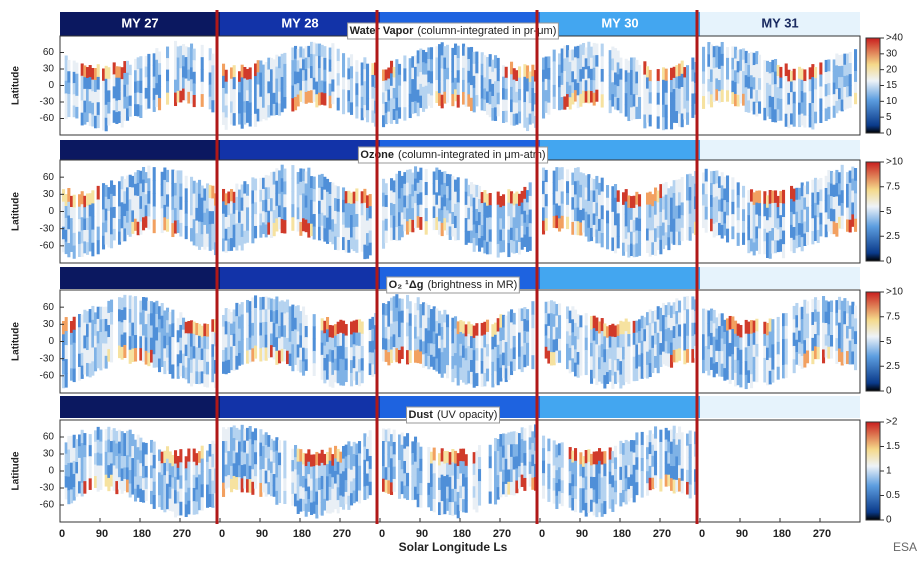 This screenshot has width=922, height=563. Describe the element at coordinates (51, 471) in the screenshot. I see `y-tick-label: 0` at that location.